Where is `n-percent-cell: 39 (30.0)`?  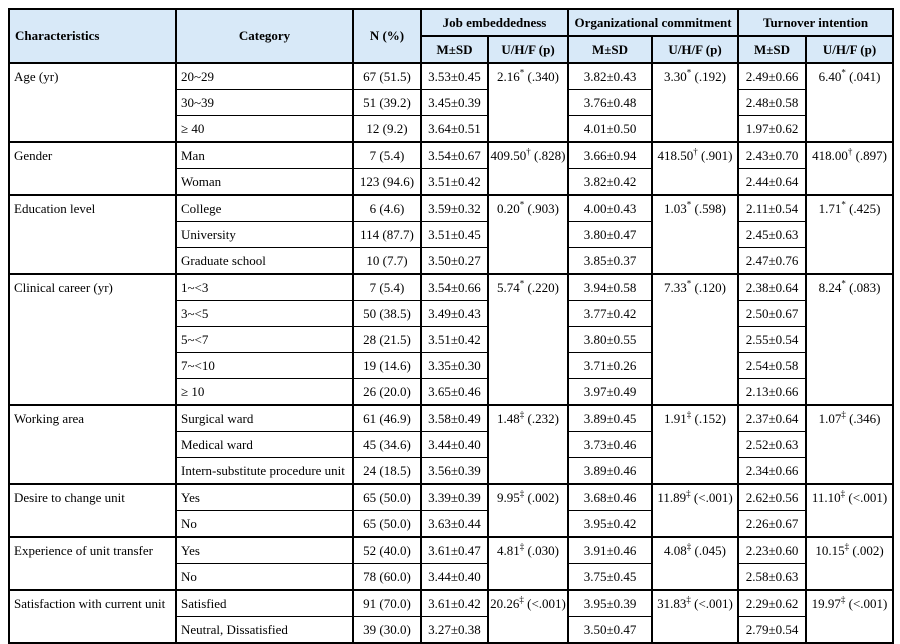 n-percent-cell: 39 (30.0) is located at coordinates (387, 629).